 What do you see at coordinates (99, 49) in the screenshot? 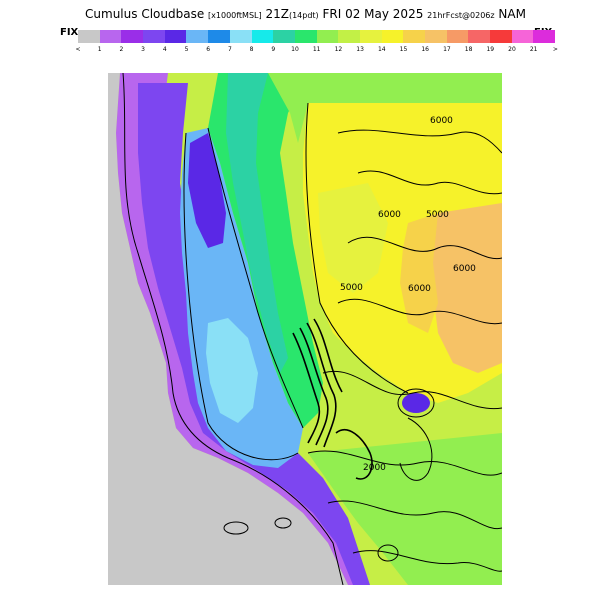
I see `color-scale-tick: 1` at bounding box center [99, 49].